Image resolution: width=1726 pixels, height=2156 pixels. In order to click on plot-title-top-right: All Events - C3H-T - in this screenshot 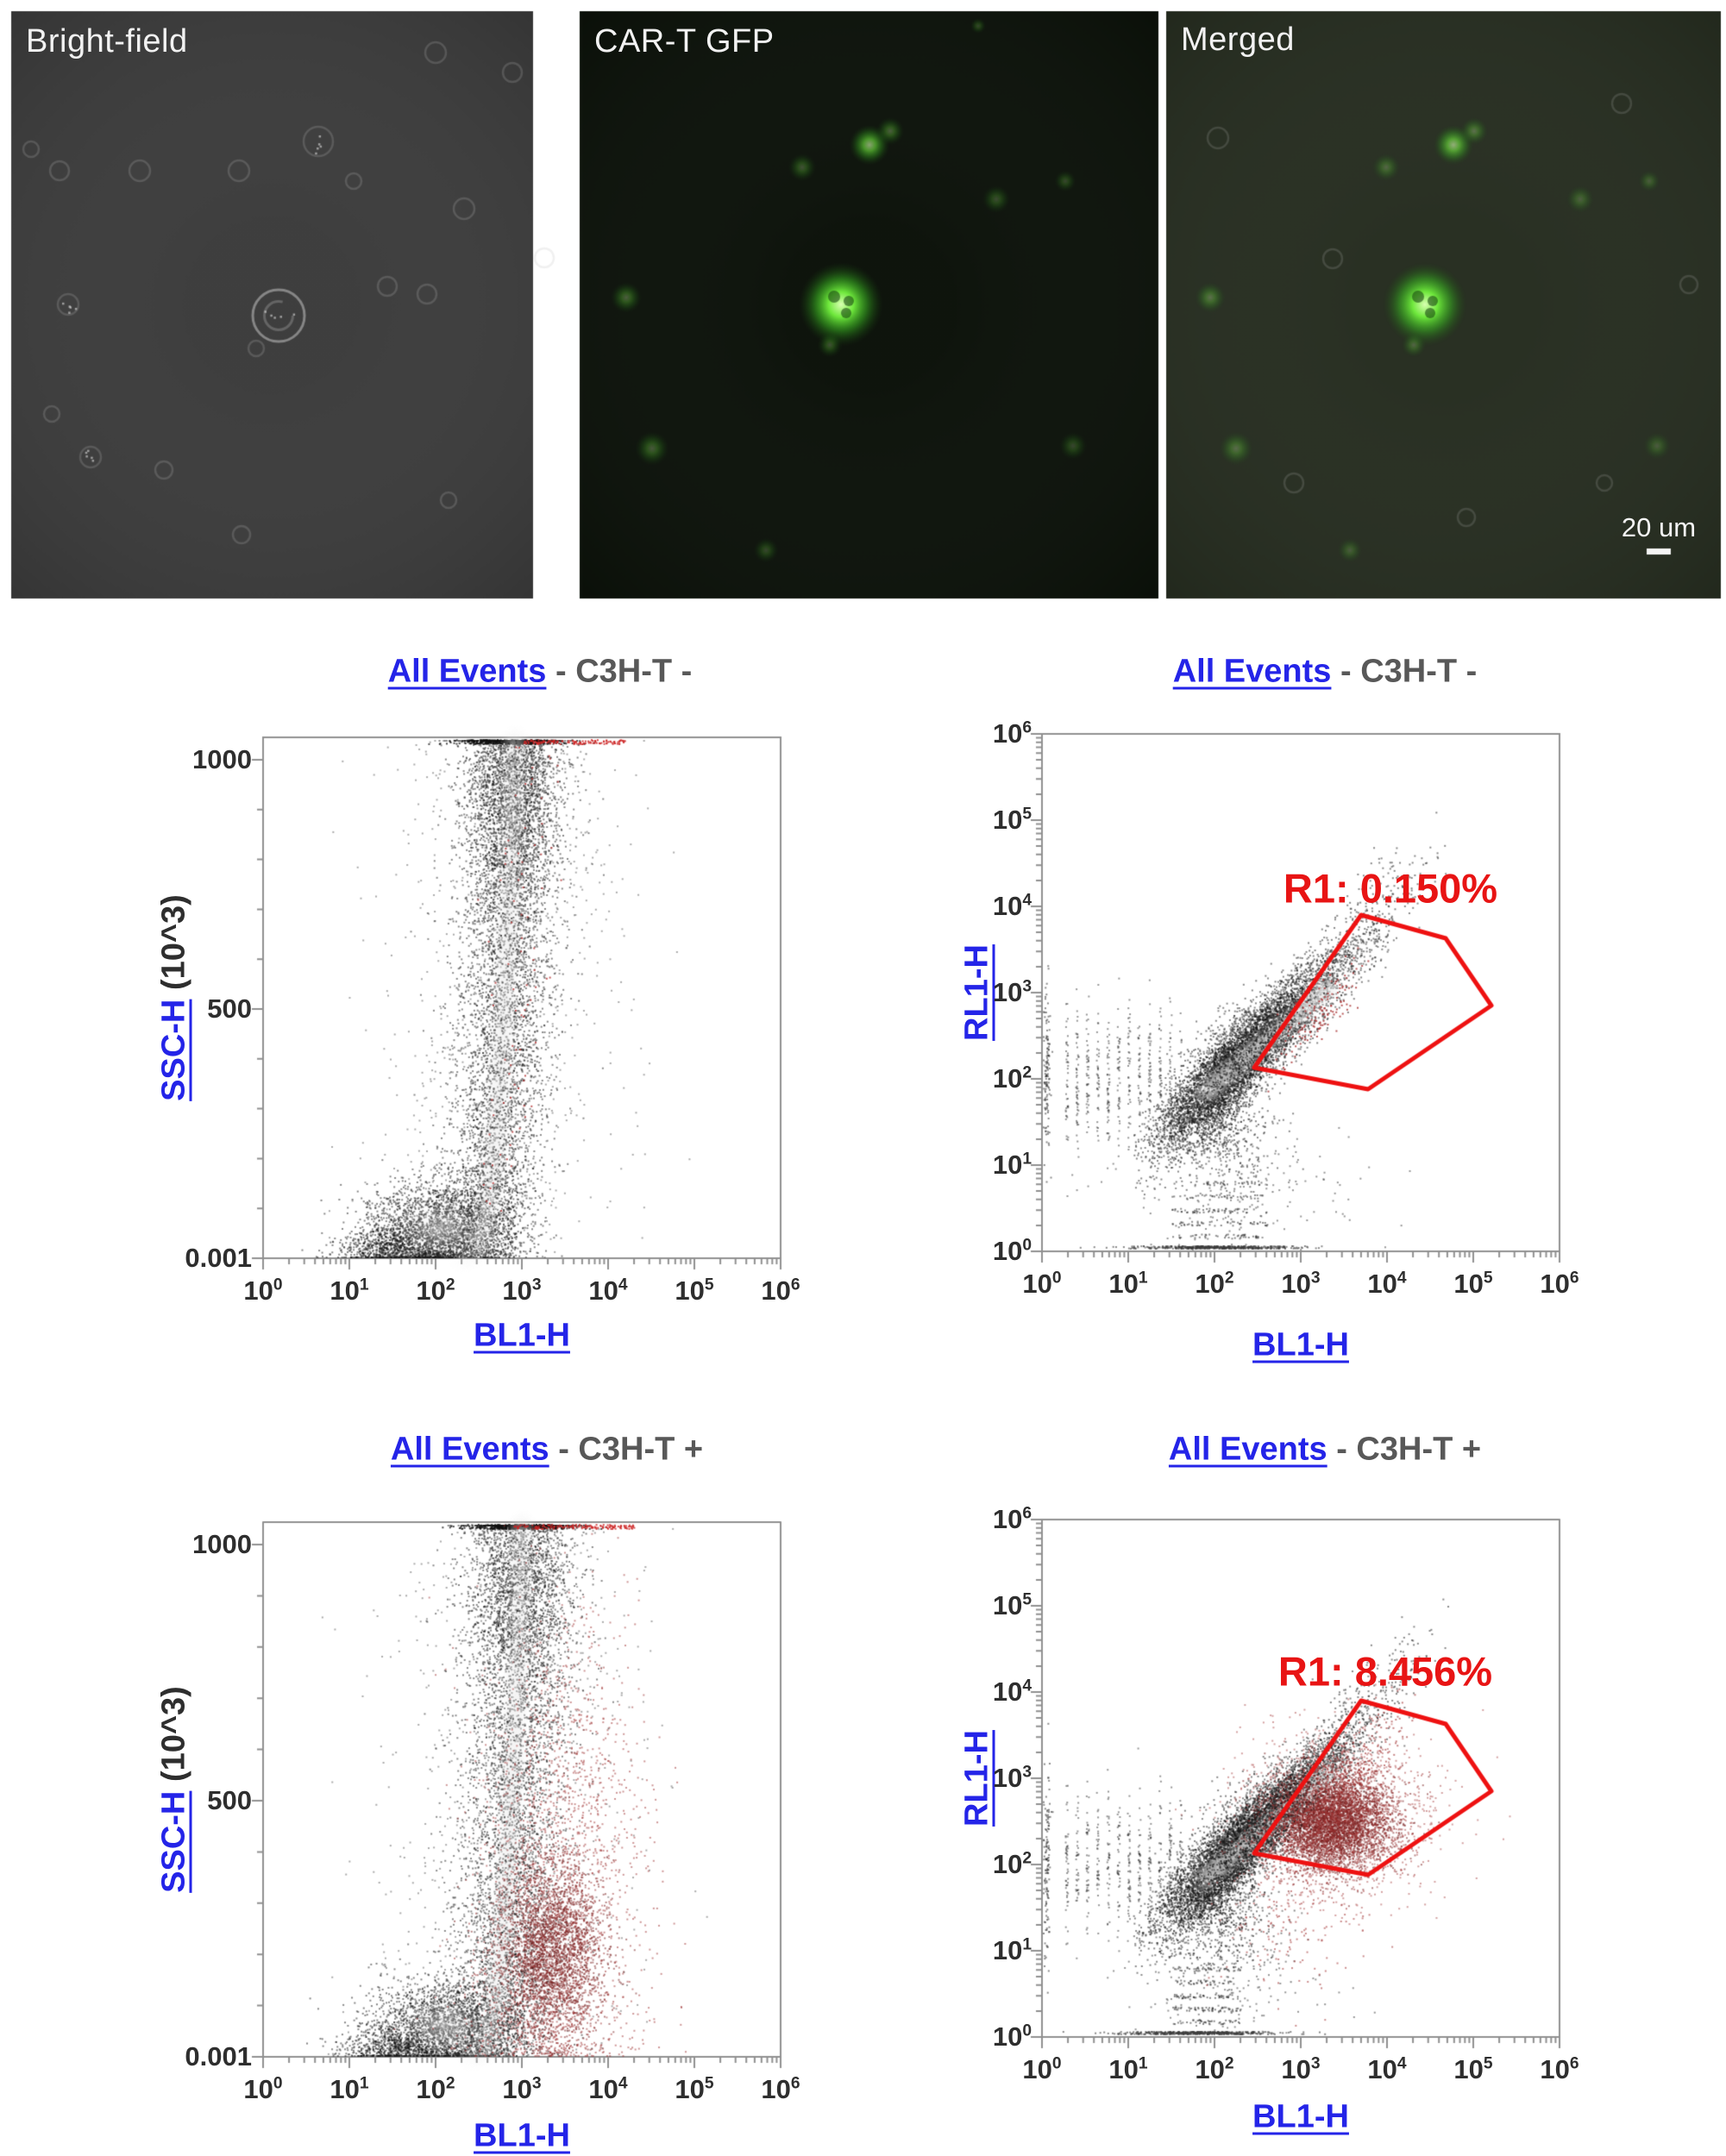, I will do `click(1326, 672)`.